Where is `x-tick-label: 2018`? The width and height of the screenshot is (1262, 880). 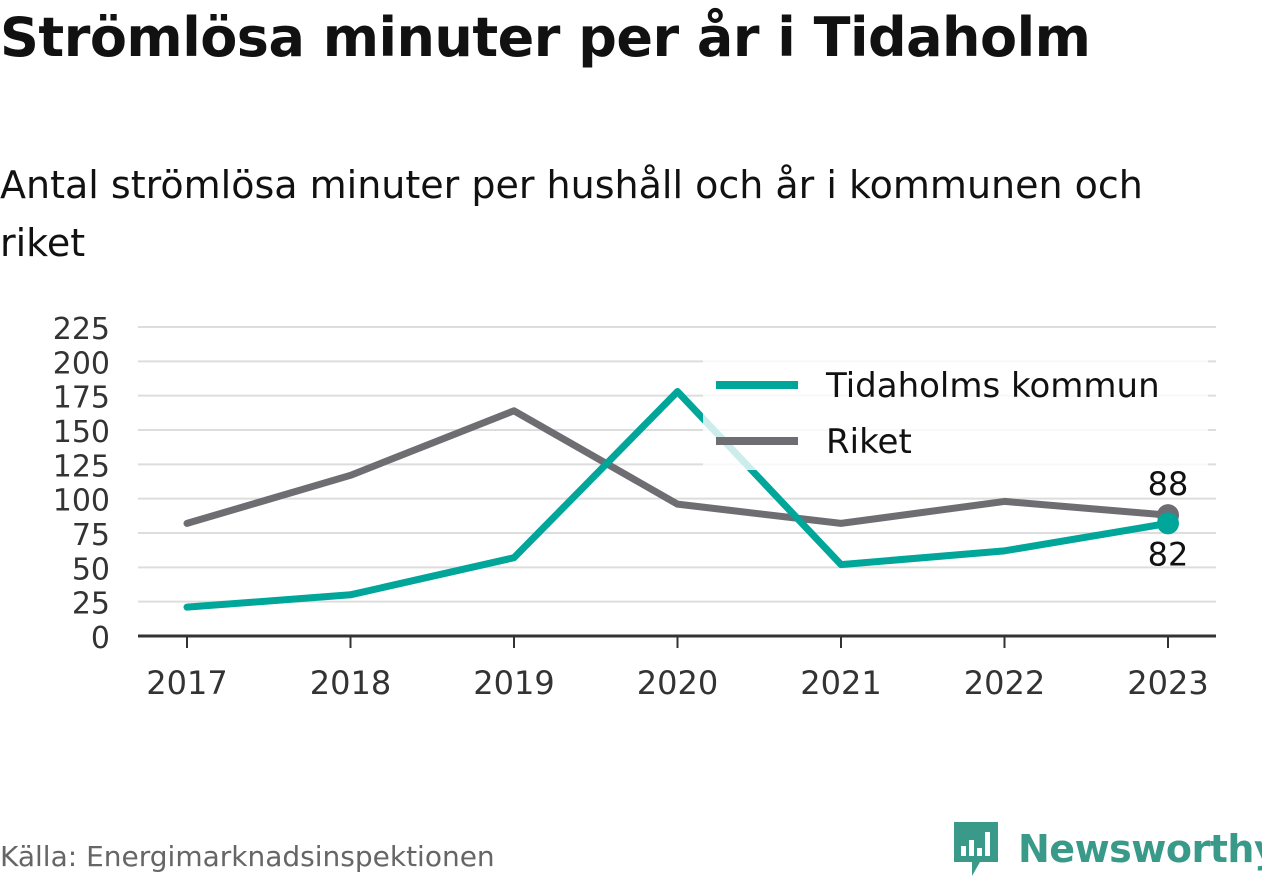
x-tick-label: 2018 is located at coordinates (350, 683).